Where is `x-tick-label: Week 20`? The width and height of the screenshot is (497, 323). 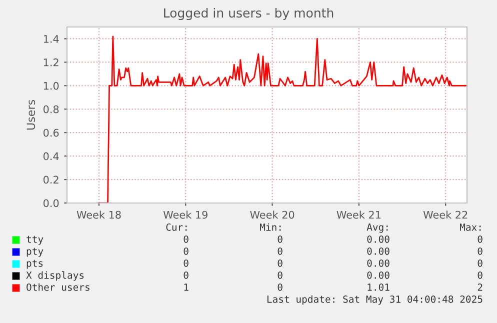
x-tick-label: Week 20 is located at coordinates (272, 214).